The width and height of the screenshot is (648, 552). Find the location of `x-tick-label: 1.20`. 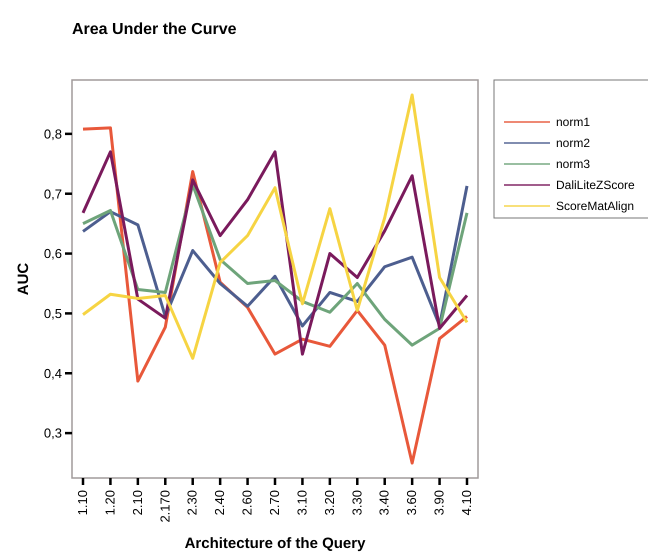

x-tick-label: 1.20 is located at coordinates (110, 503).